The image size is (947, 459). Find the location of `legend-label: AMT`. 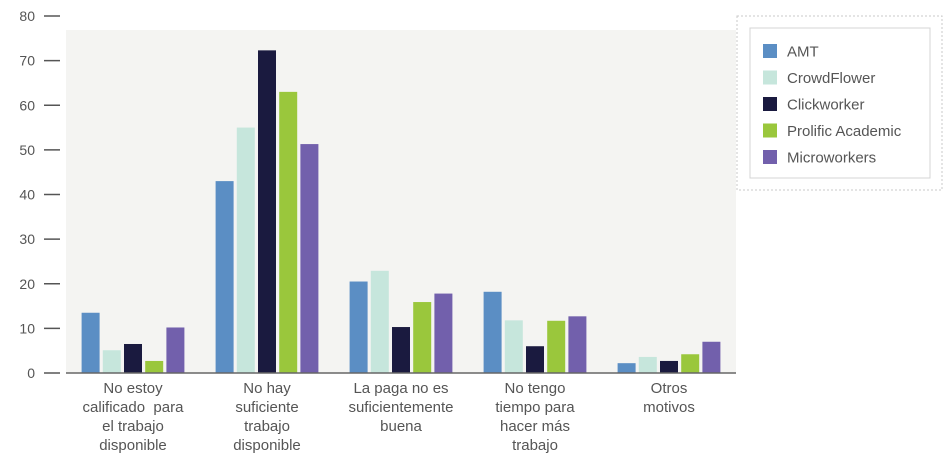

legend-label: AMT is located at coordinates (803, 52).